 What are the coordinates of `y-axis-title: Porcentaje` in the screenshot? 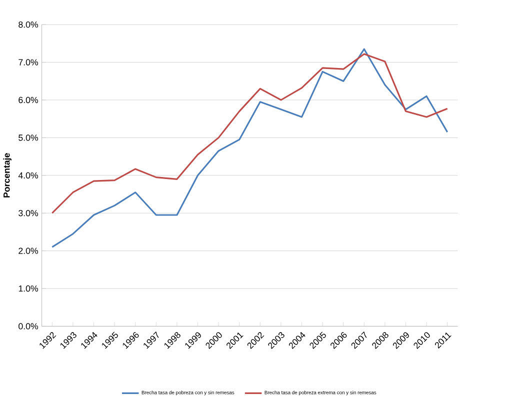 It's located at (7, 175).